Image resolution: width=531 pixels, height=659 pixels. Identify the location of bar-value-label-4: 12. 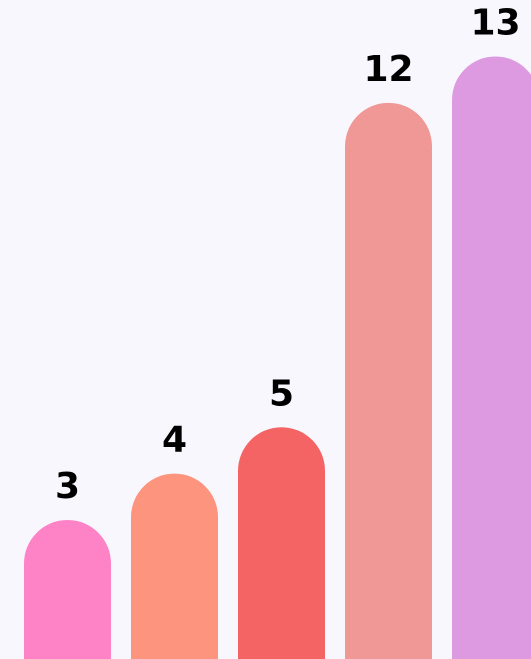
(388, 69).